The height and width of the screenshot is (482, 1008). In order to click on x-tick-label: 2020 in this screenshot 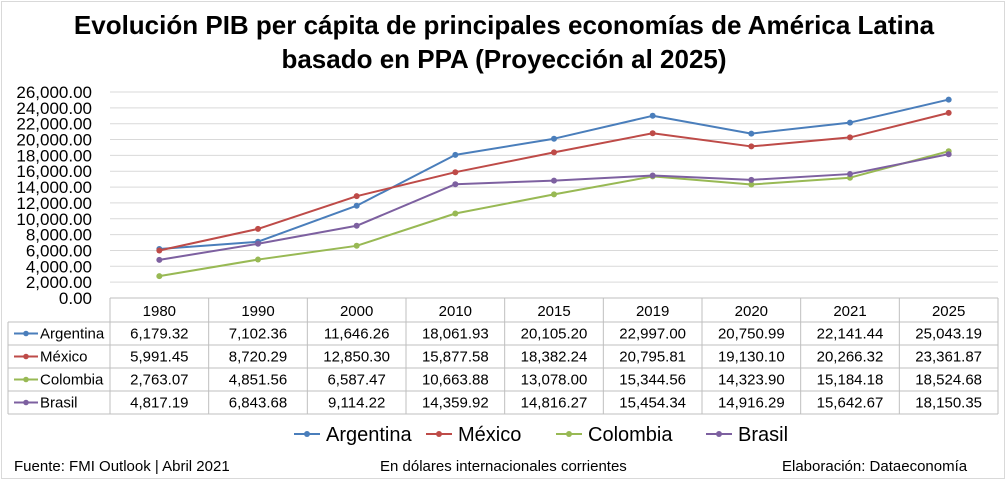, I will do `click(751, 311)`.